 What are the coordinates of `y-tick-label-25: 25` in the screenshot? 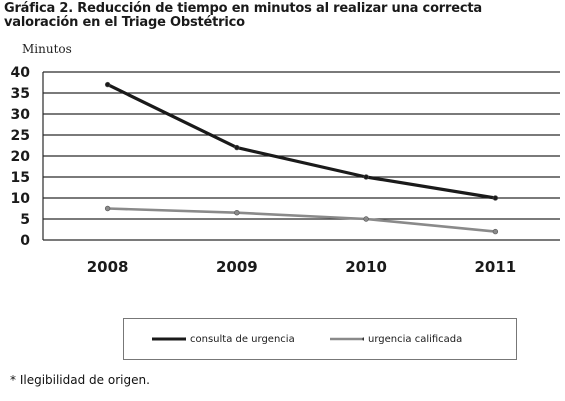 It's located at (20, 136).